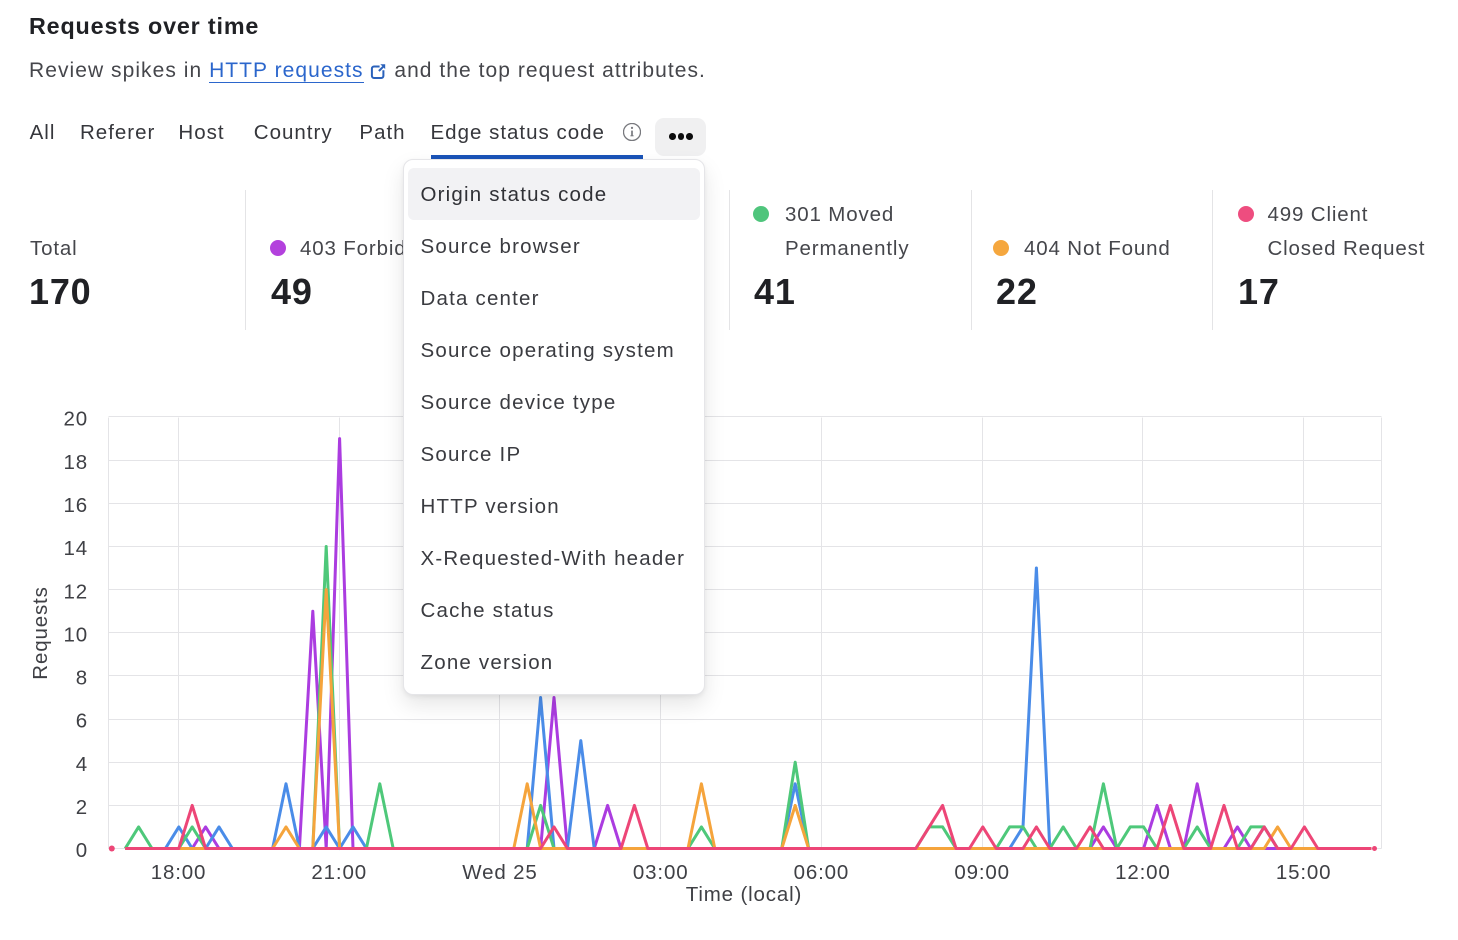  I want to click on svg-text: 10, so click(75, 635).